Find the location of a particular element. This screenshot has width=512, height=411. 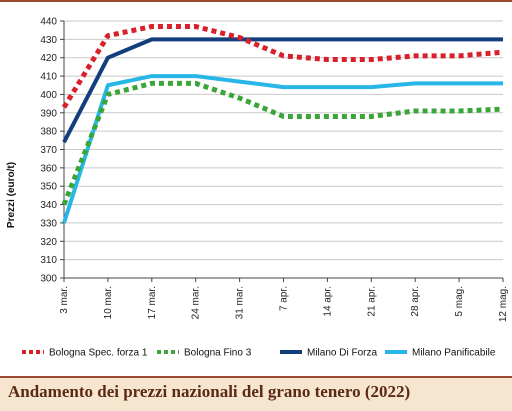

y-tick-label: 380 is located at coordinates (48, 132).